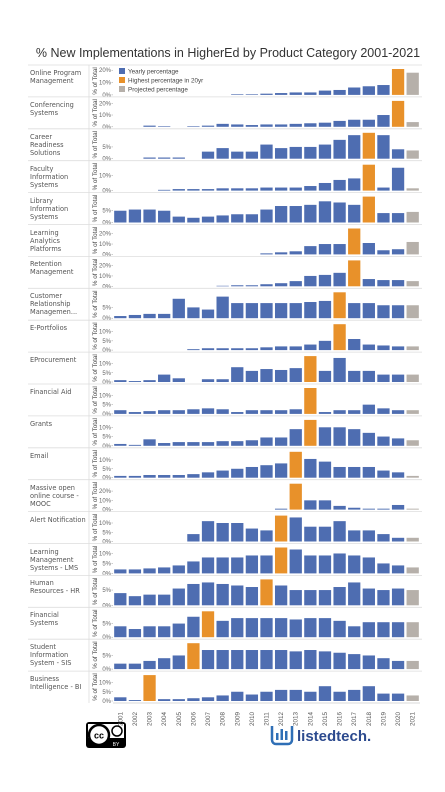 This screenshot has width=445, height=792. What do you see at coordinates (120, 719) in the screenshot?
I see `x-tick-label: 2001` at bounding box center [120, 719].